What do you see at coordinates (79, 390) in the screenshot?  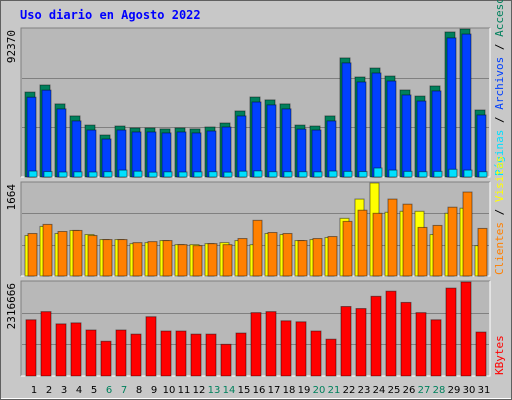 I see `x-tick-label: 4` at bounding box center [79, 390].